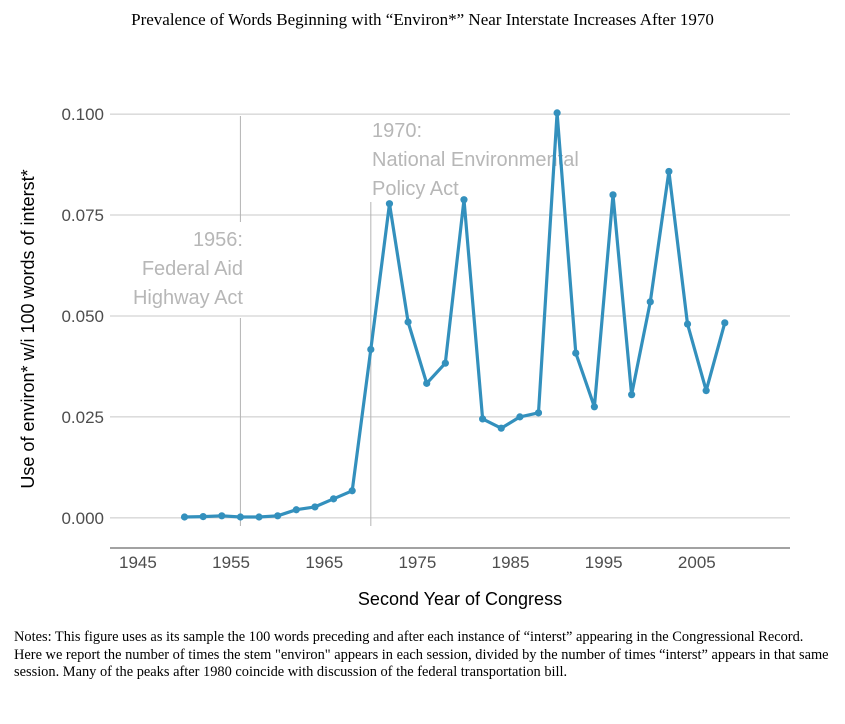 The image size is (845, 724). What do you see at coordinates (460, 599) in the screenshot?
I see `x-axis-title: Second Year of Congress` at bounding box center [460, 599].